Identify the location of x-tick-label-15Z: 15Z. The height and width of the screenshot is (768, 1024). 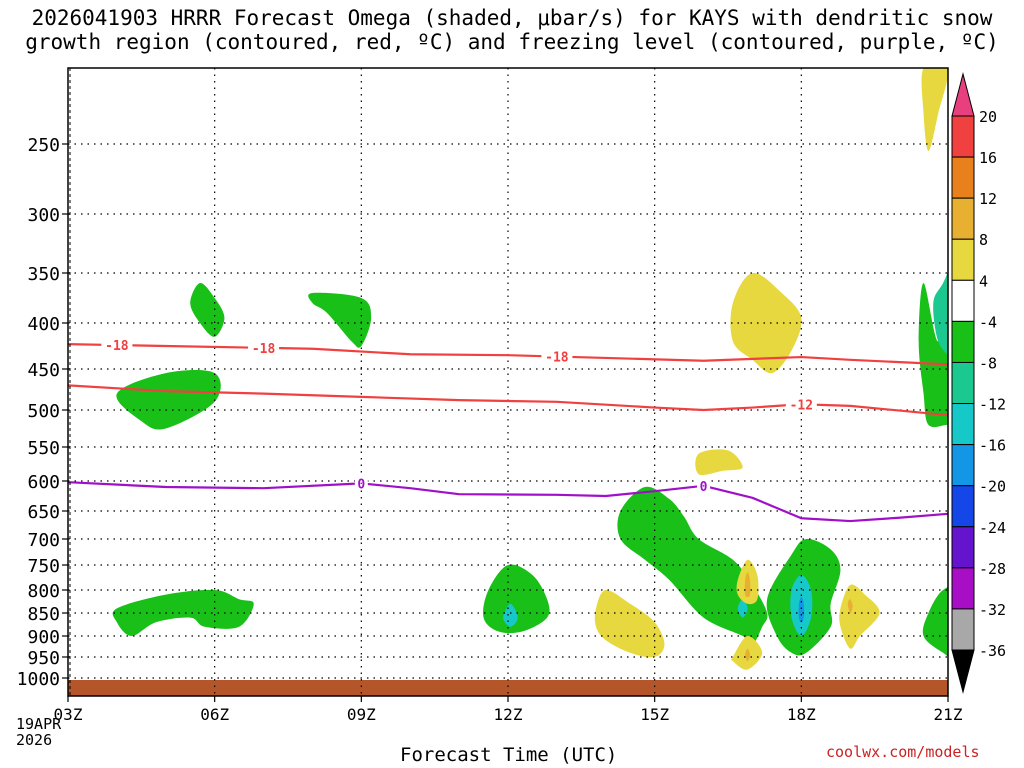
(654, 714).